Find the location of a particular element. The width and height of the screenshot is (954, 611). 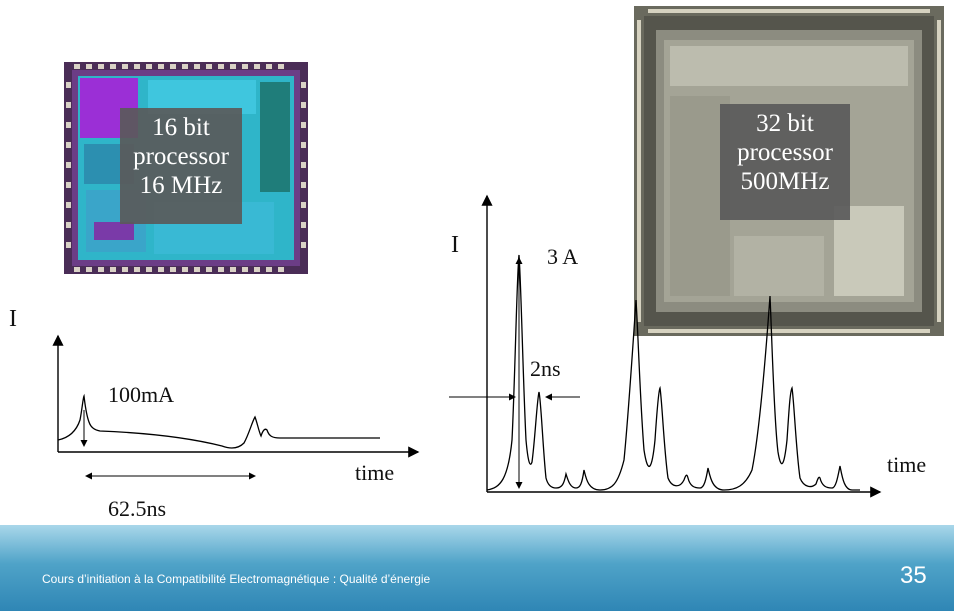

right-width-label: 2ns is located at coordinates (545, 368).